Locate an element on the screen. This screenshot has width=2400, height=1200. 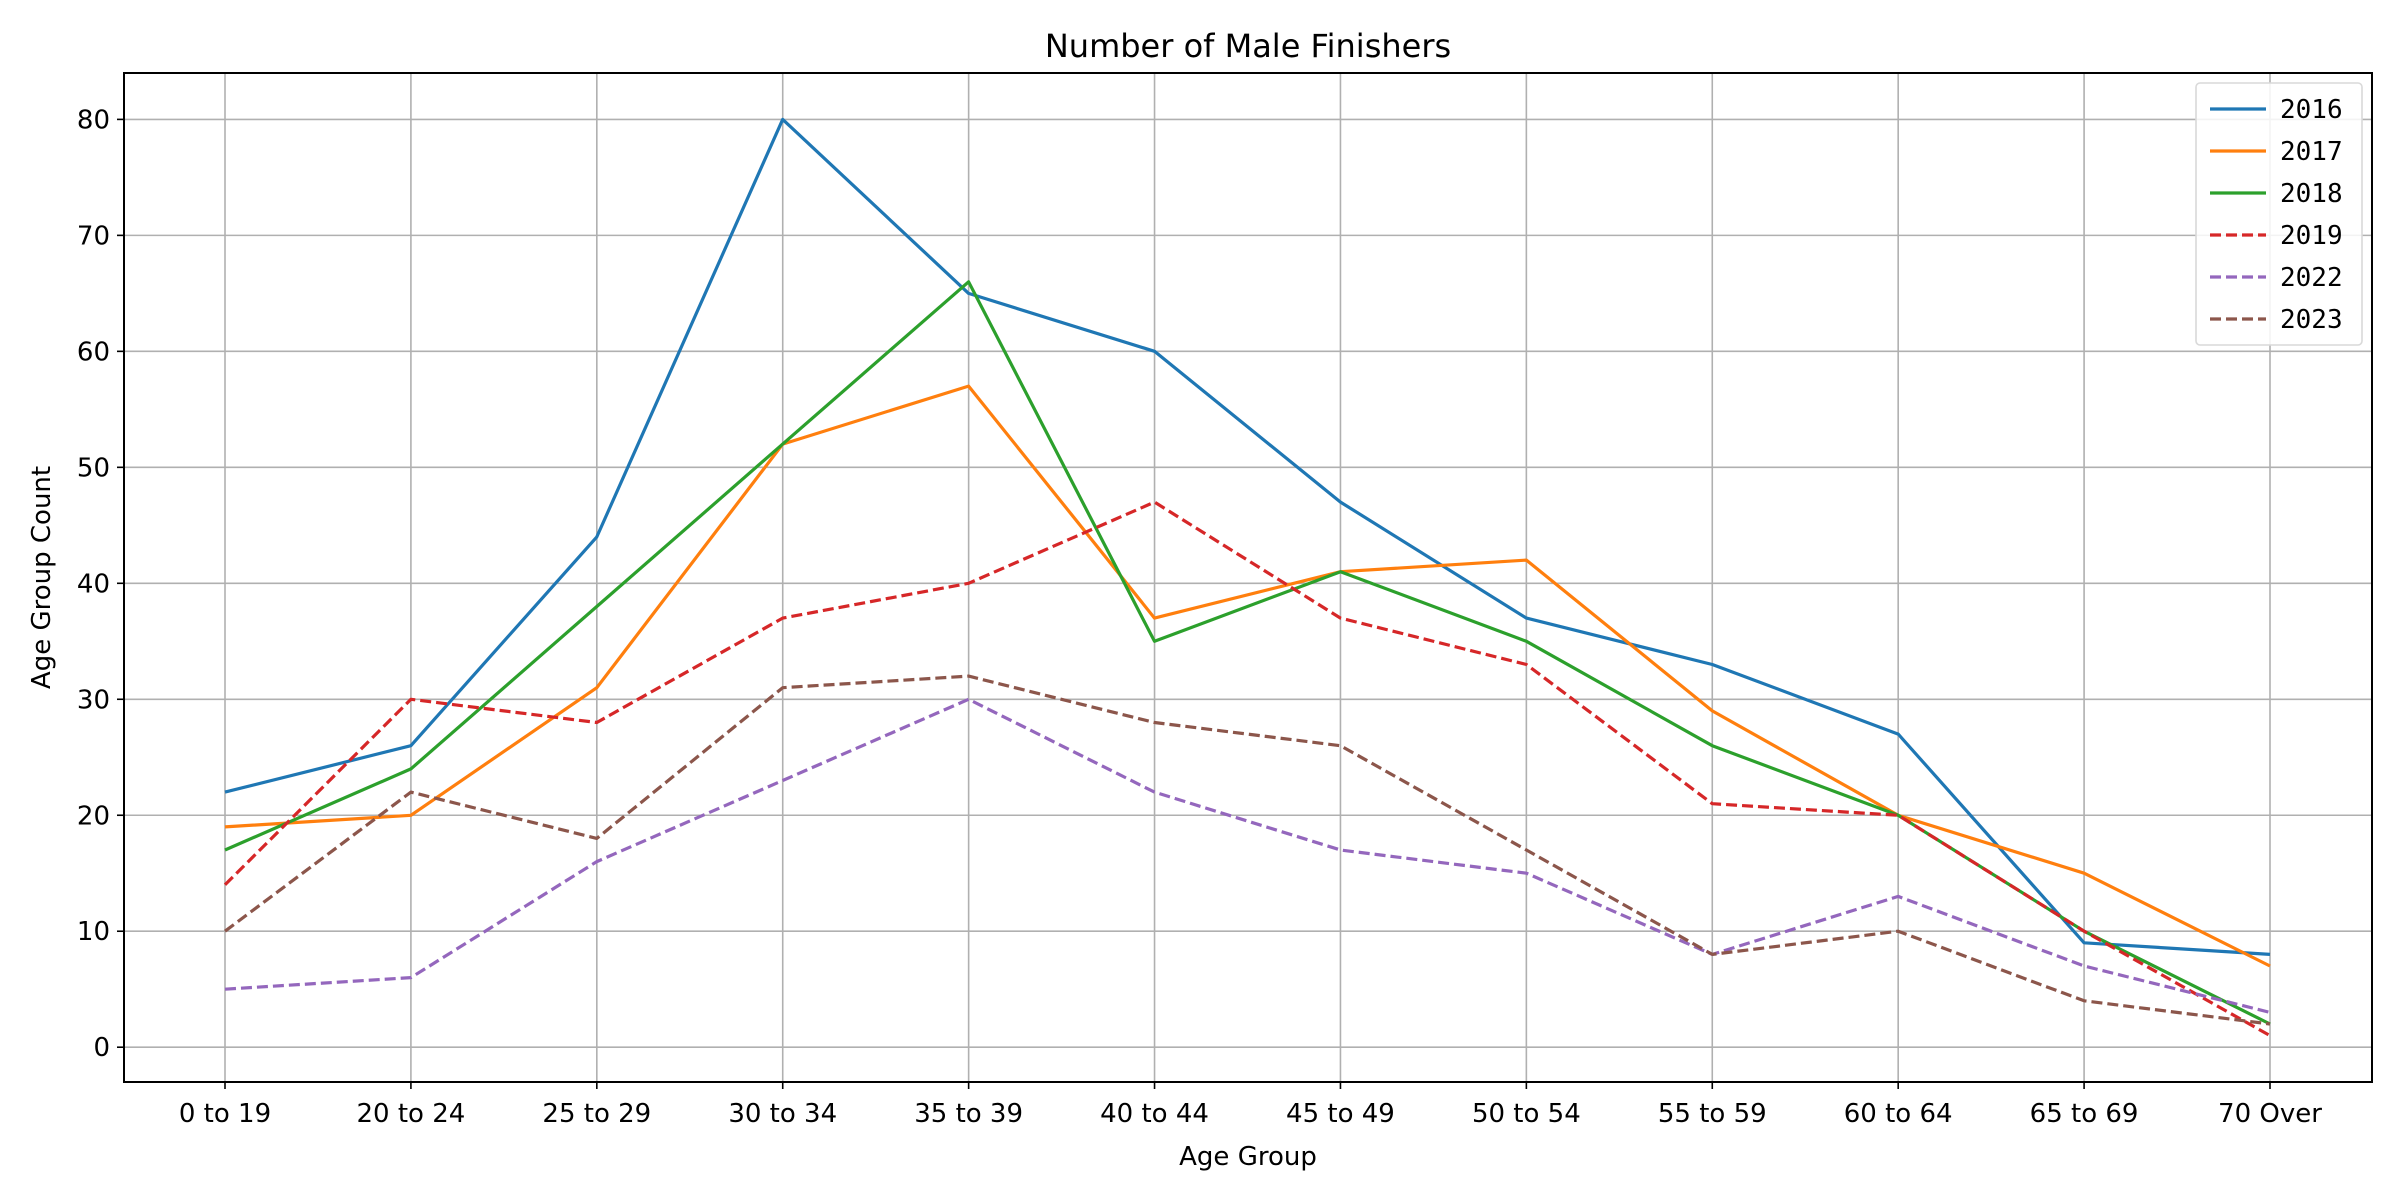
x-tick-label: 20 to 24 is located at coordinates (411, 1114).